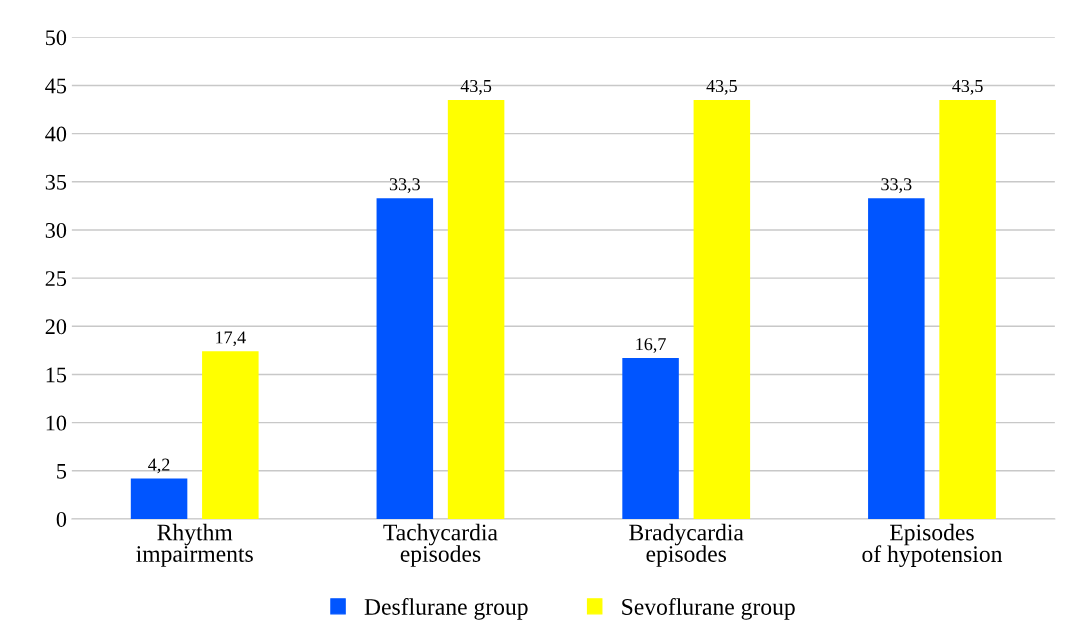 The image size is (1072, 628). Describe the element at coordinates (932, 545) in the screenshot. I see `x-tick-label: Episodes of hypotension` at that location.